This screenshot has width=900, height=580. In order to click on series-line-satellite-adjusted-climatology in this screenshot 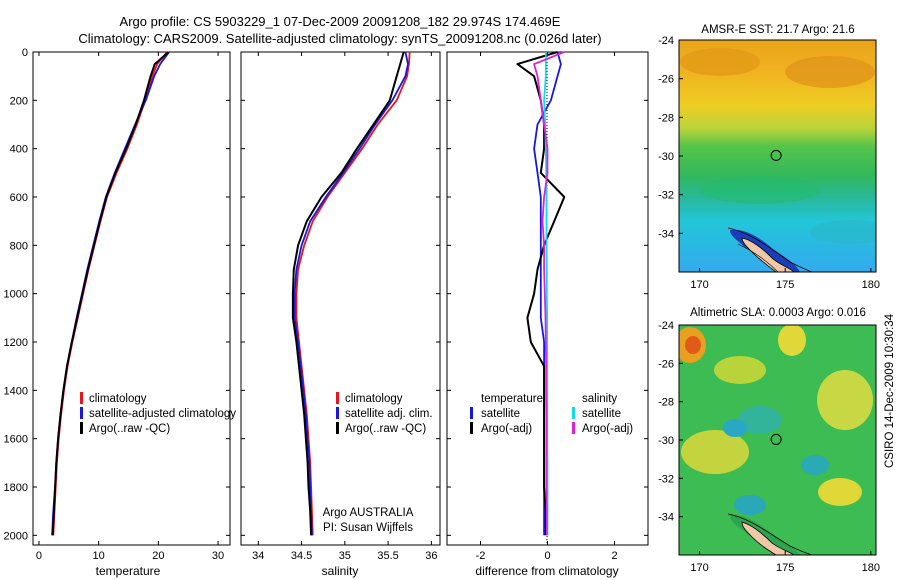, I will do `click(110, 293)`.